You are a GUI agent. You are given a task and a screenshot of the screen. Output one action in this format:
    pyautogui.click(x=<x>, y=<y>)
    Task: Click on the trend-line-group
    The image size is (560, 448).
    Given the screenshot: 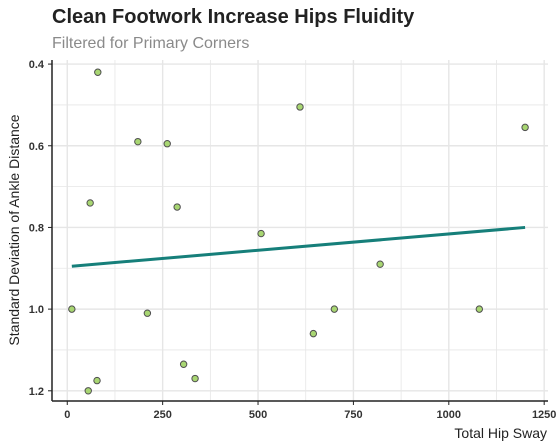 What is the action you would take?
    pyautogui.click(x=298, y=246)
    